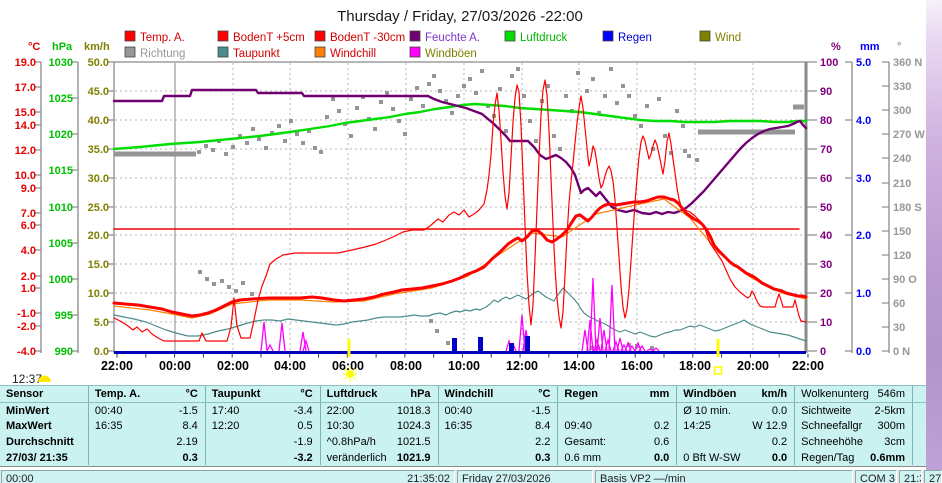 The height and width of the screenshot is (483, 942). I want to click on axis-tick-label: 17.0, so click(25, 88).